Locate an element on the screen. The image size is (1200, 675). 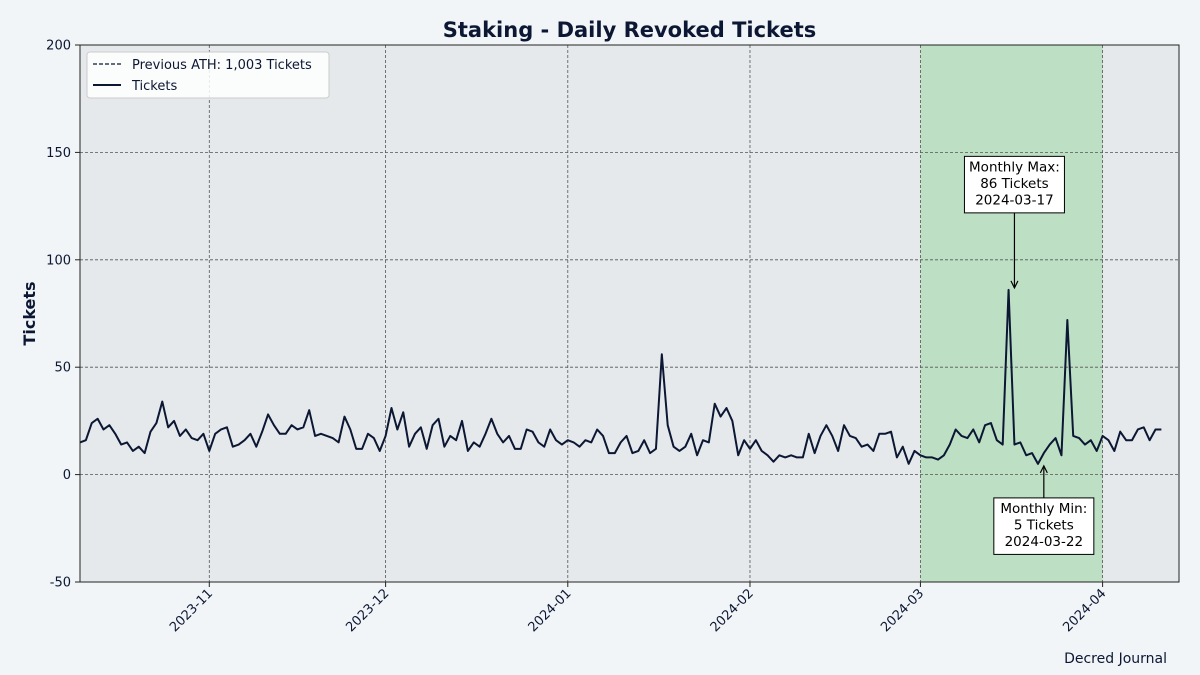
annotation-text: 86 Tickets is located at coordinates (1014, 184).